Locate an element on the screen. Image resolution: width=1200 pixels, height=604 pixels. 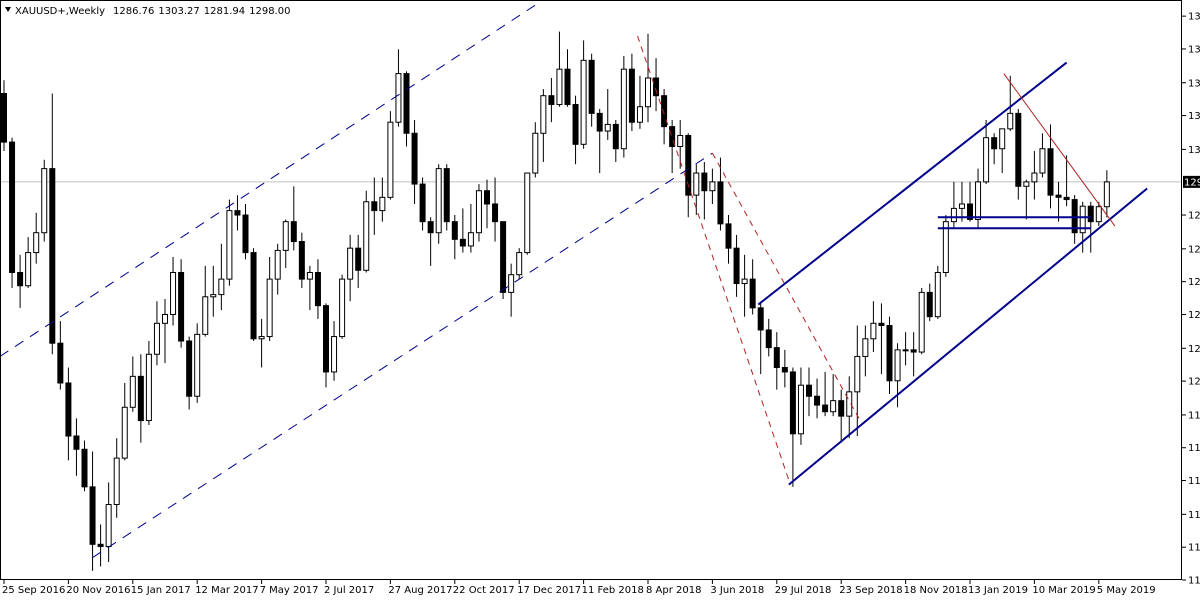
x-tick-label: 15 Jan 2017 is located at coordinates (161, 590).